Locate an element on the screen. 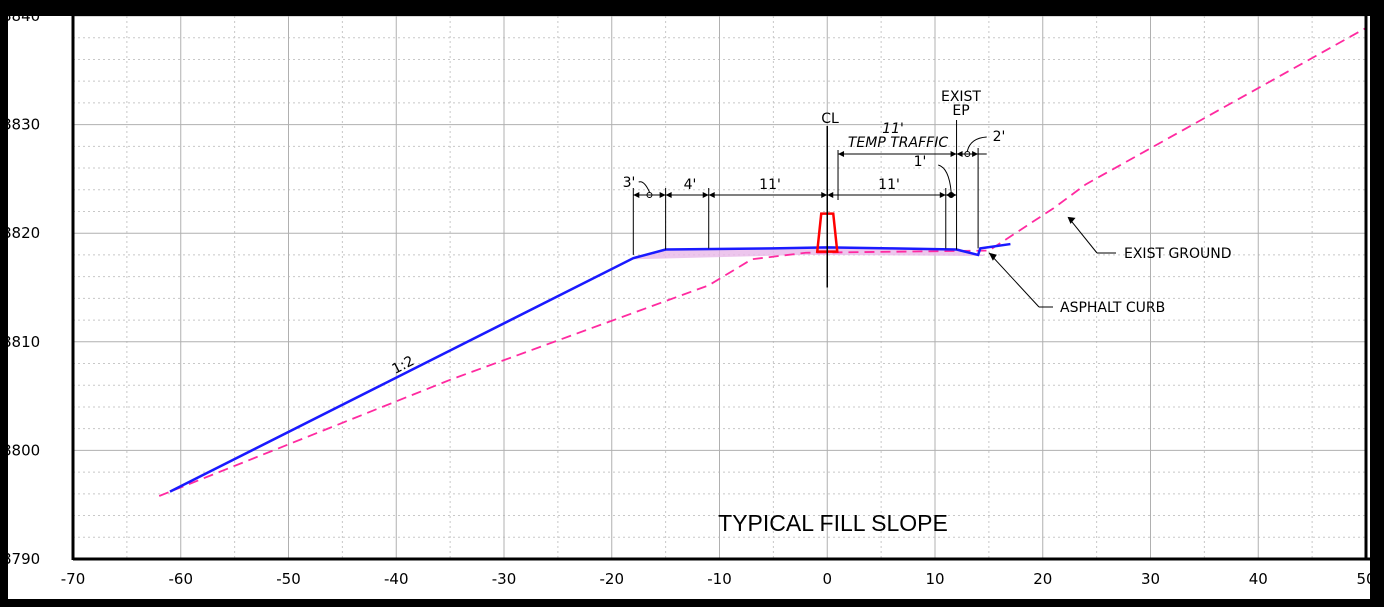 The width and height of the screenshot is (1384, 607). x-tick-label: -20 is located at coordinates (612, 579).